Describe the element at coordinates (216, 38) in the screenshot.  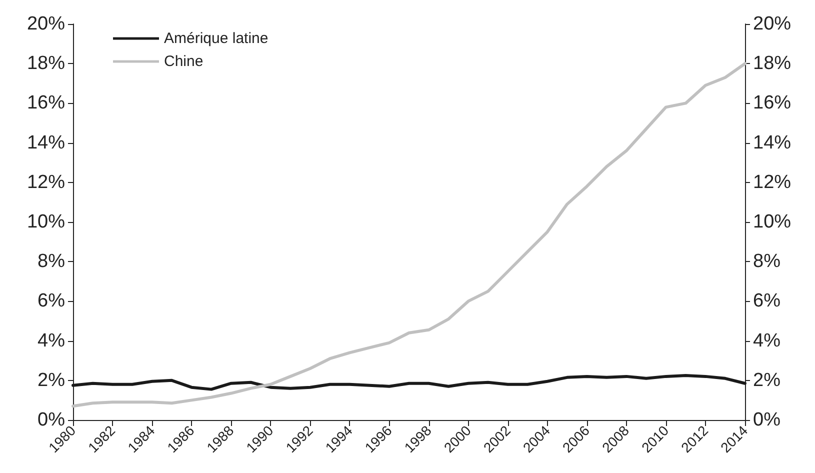
I see `legend-label: Amérique latine` at that location.